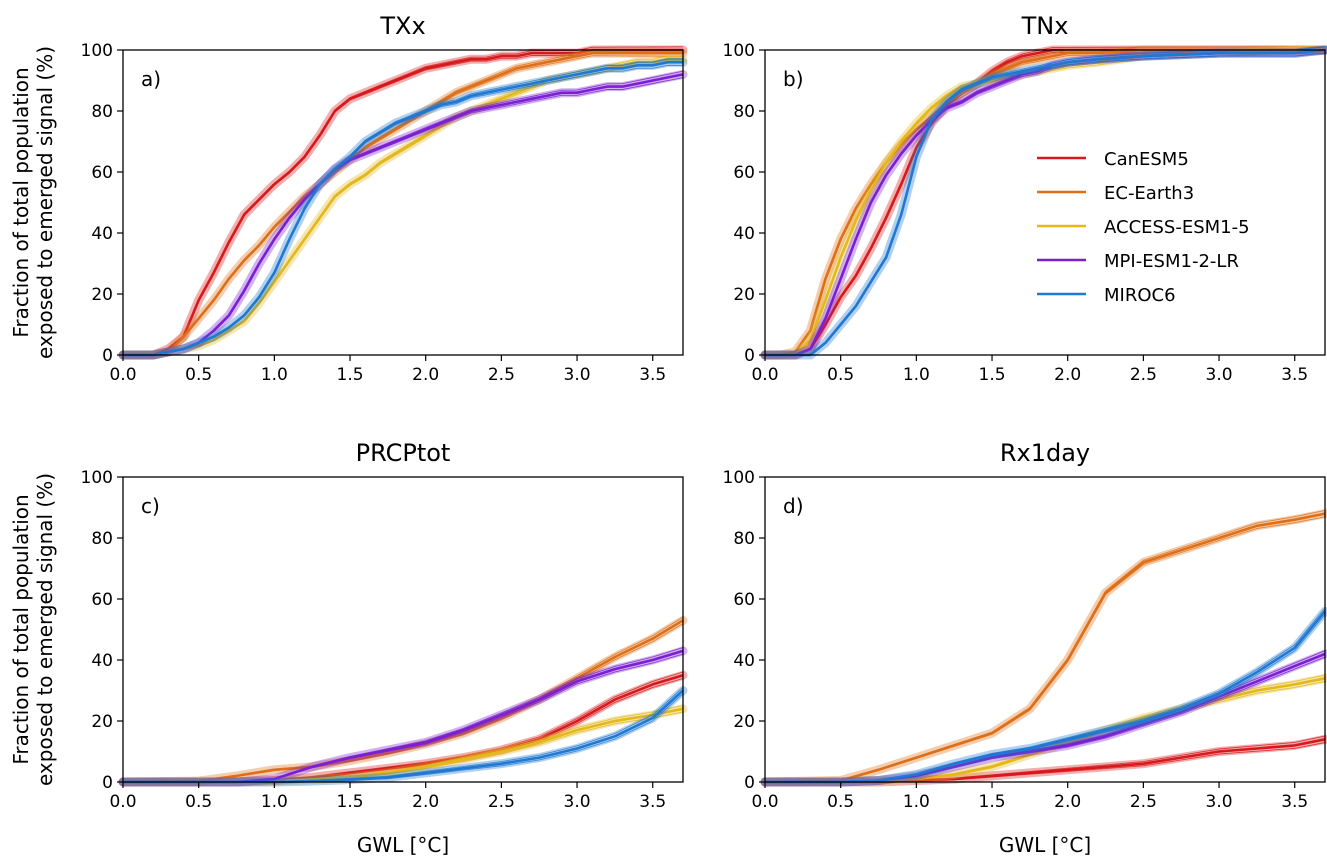  I want to click on panel-title: TNx, so click(1045, 26).